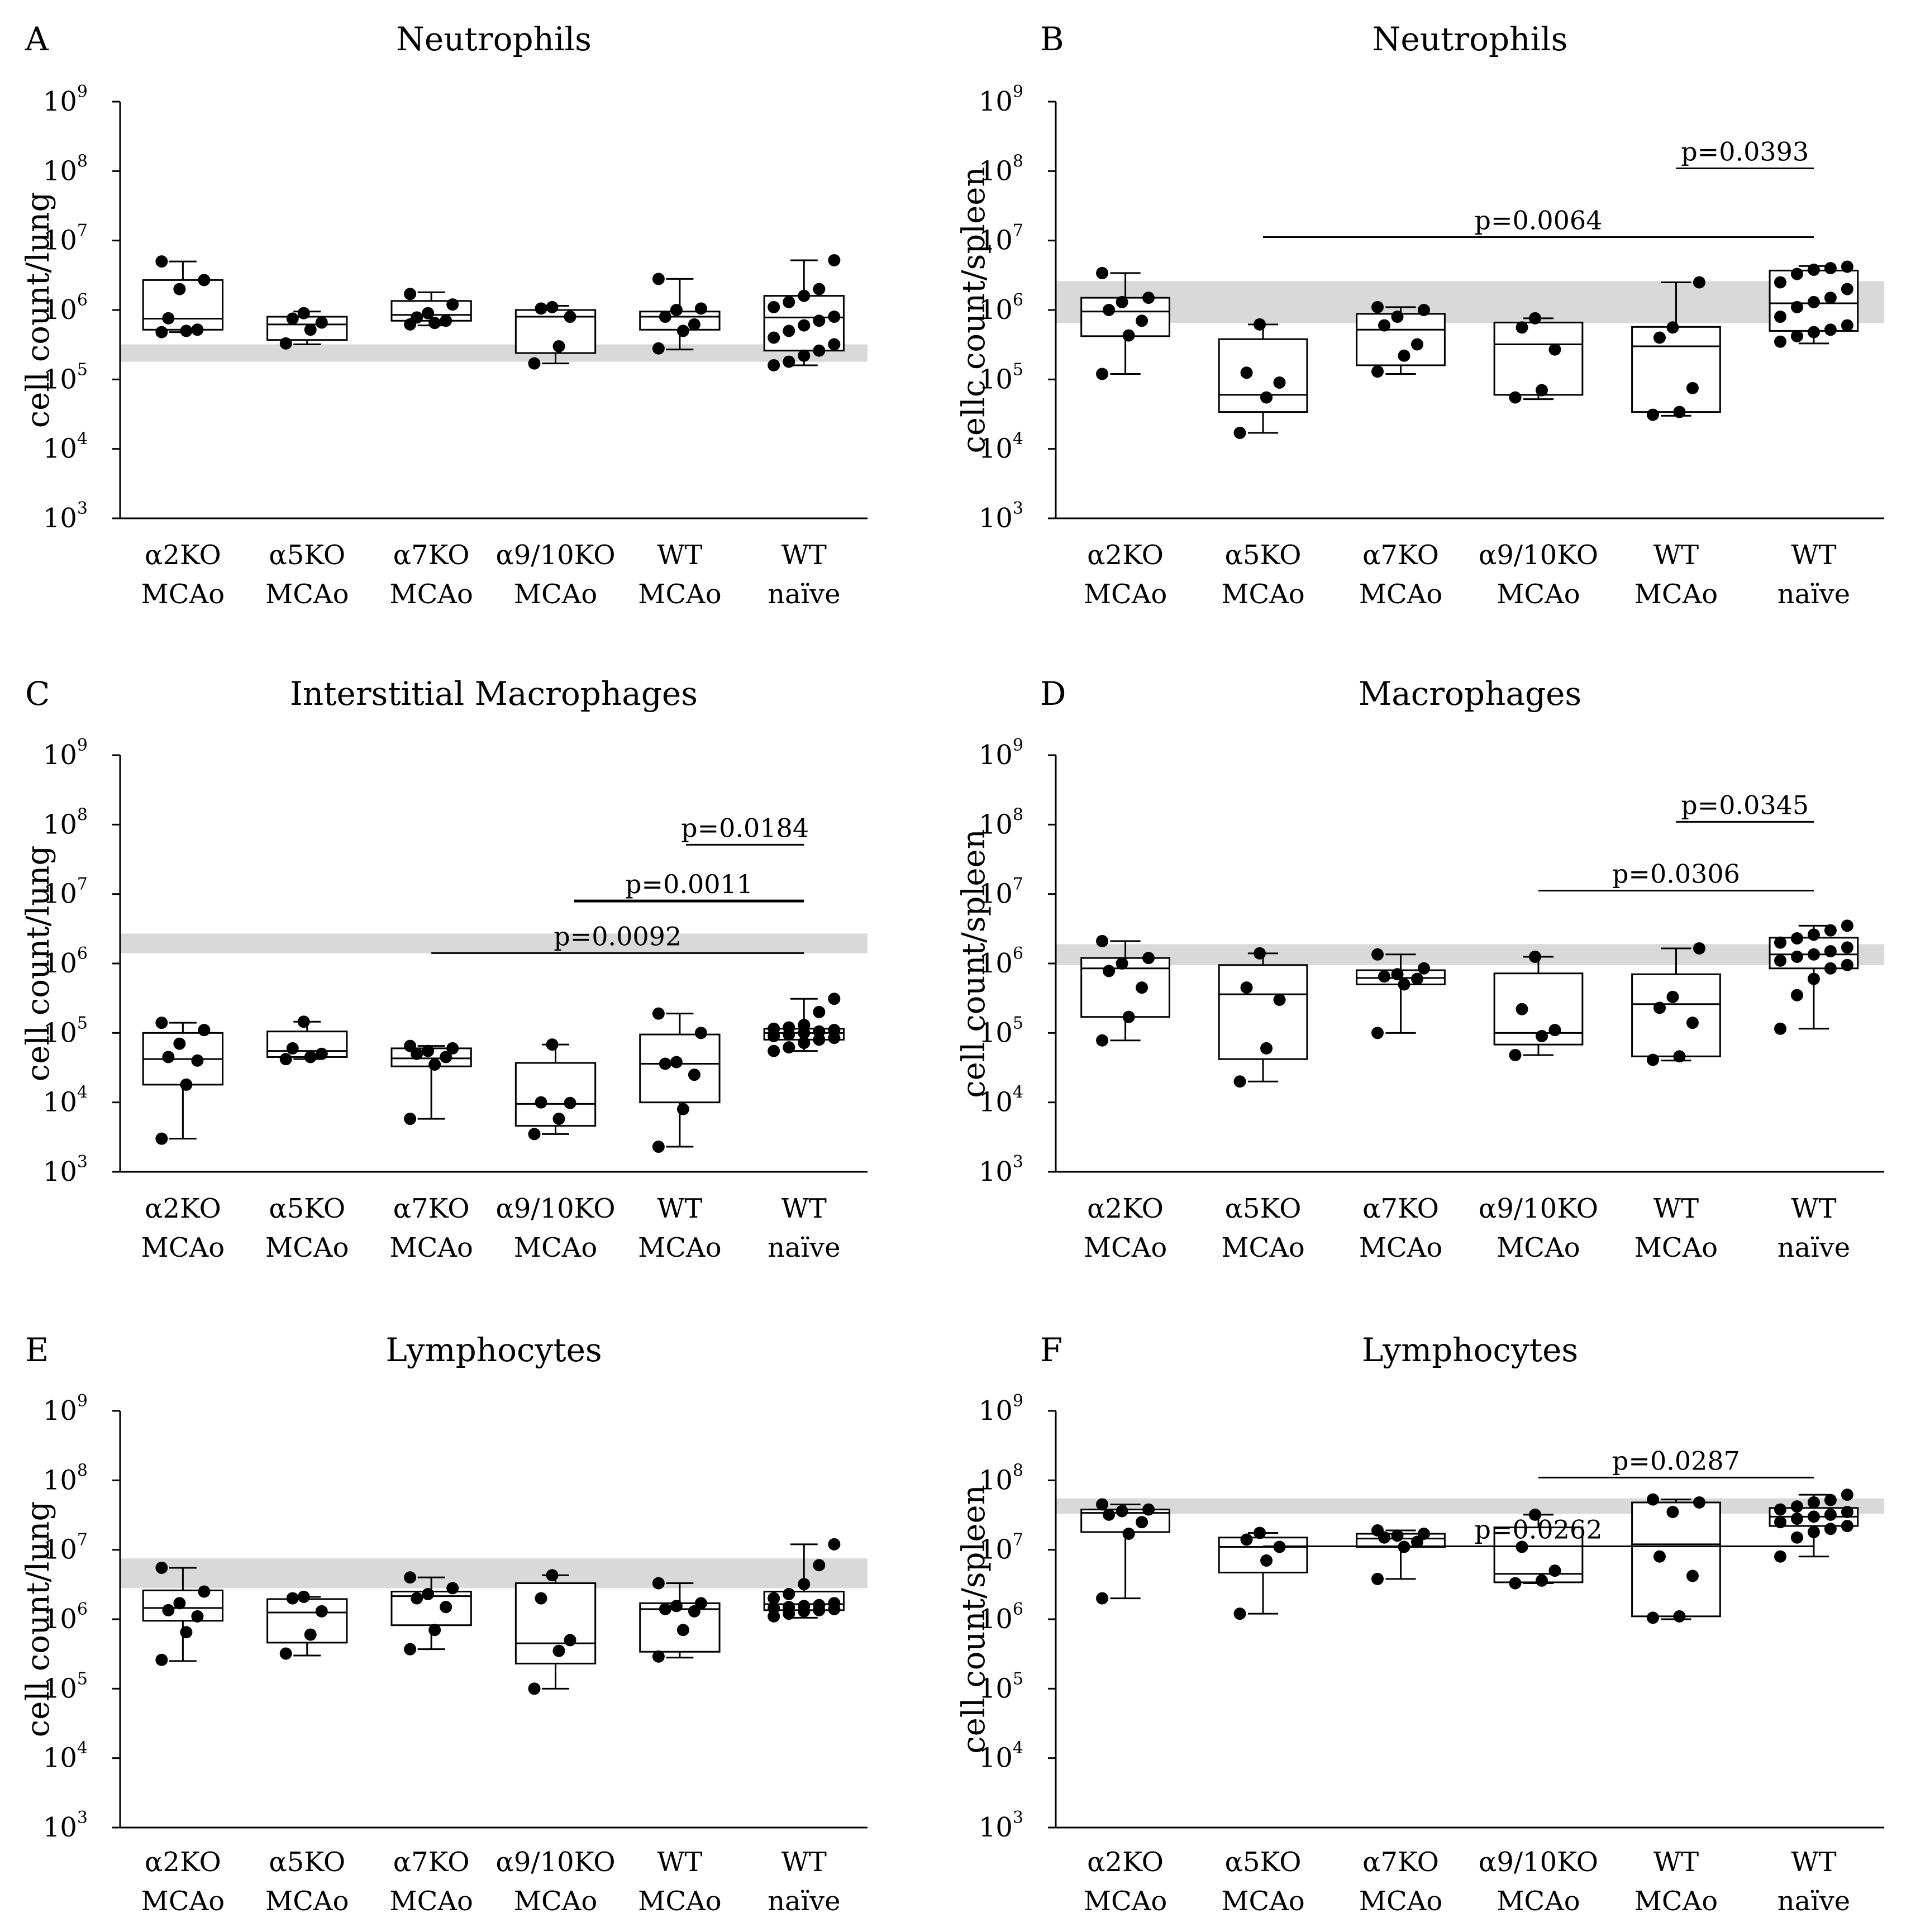 The image size is (1911, 1932). I want to click on significance-label: p=0.0345, so click(1745, 805).